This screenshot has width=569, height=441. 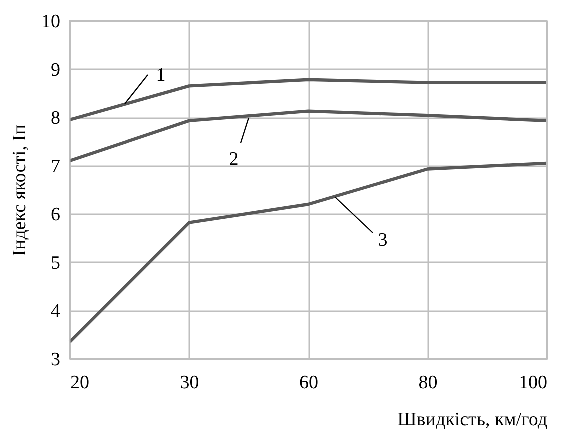 What do you see at coordinates (533, 383) in the screenshot?
I see `x-tick-label: 100` at bounding box center [533, 383].